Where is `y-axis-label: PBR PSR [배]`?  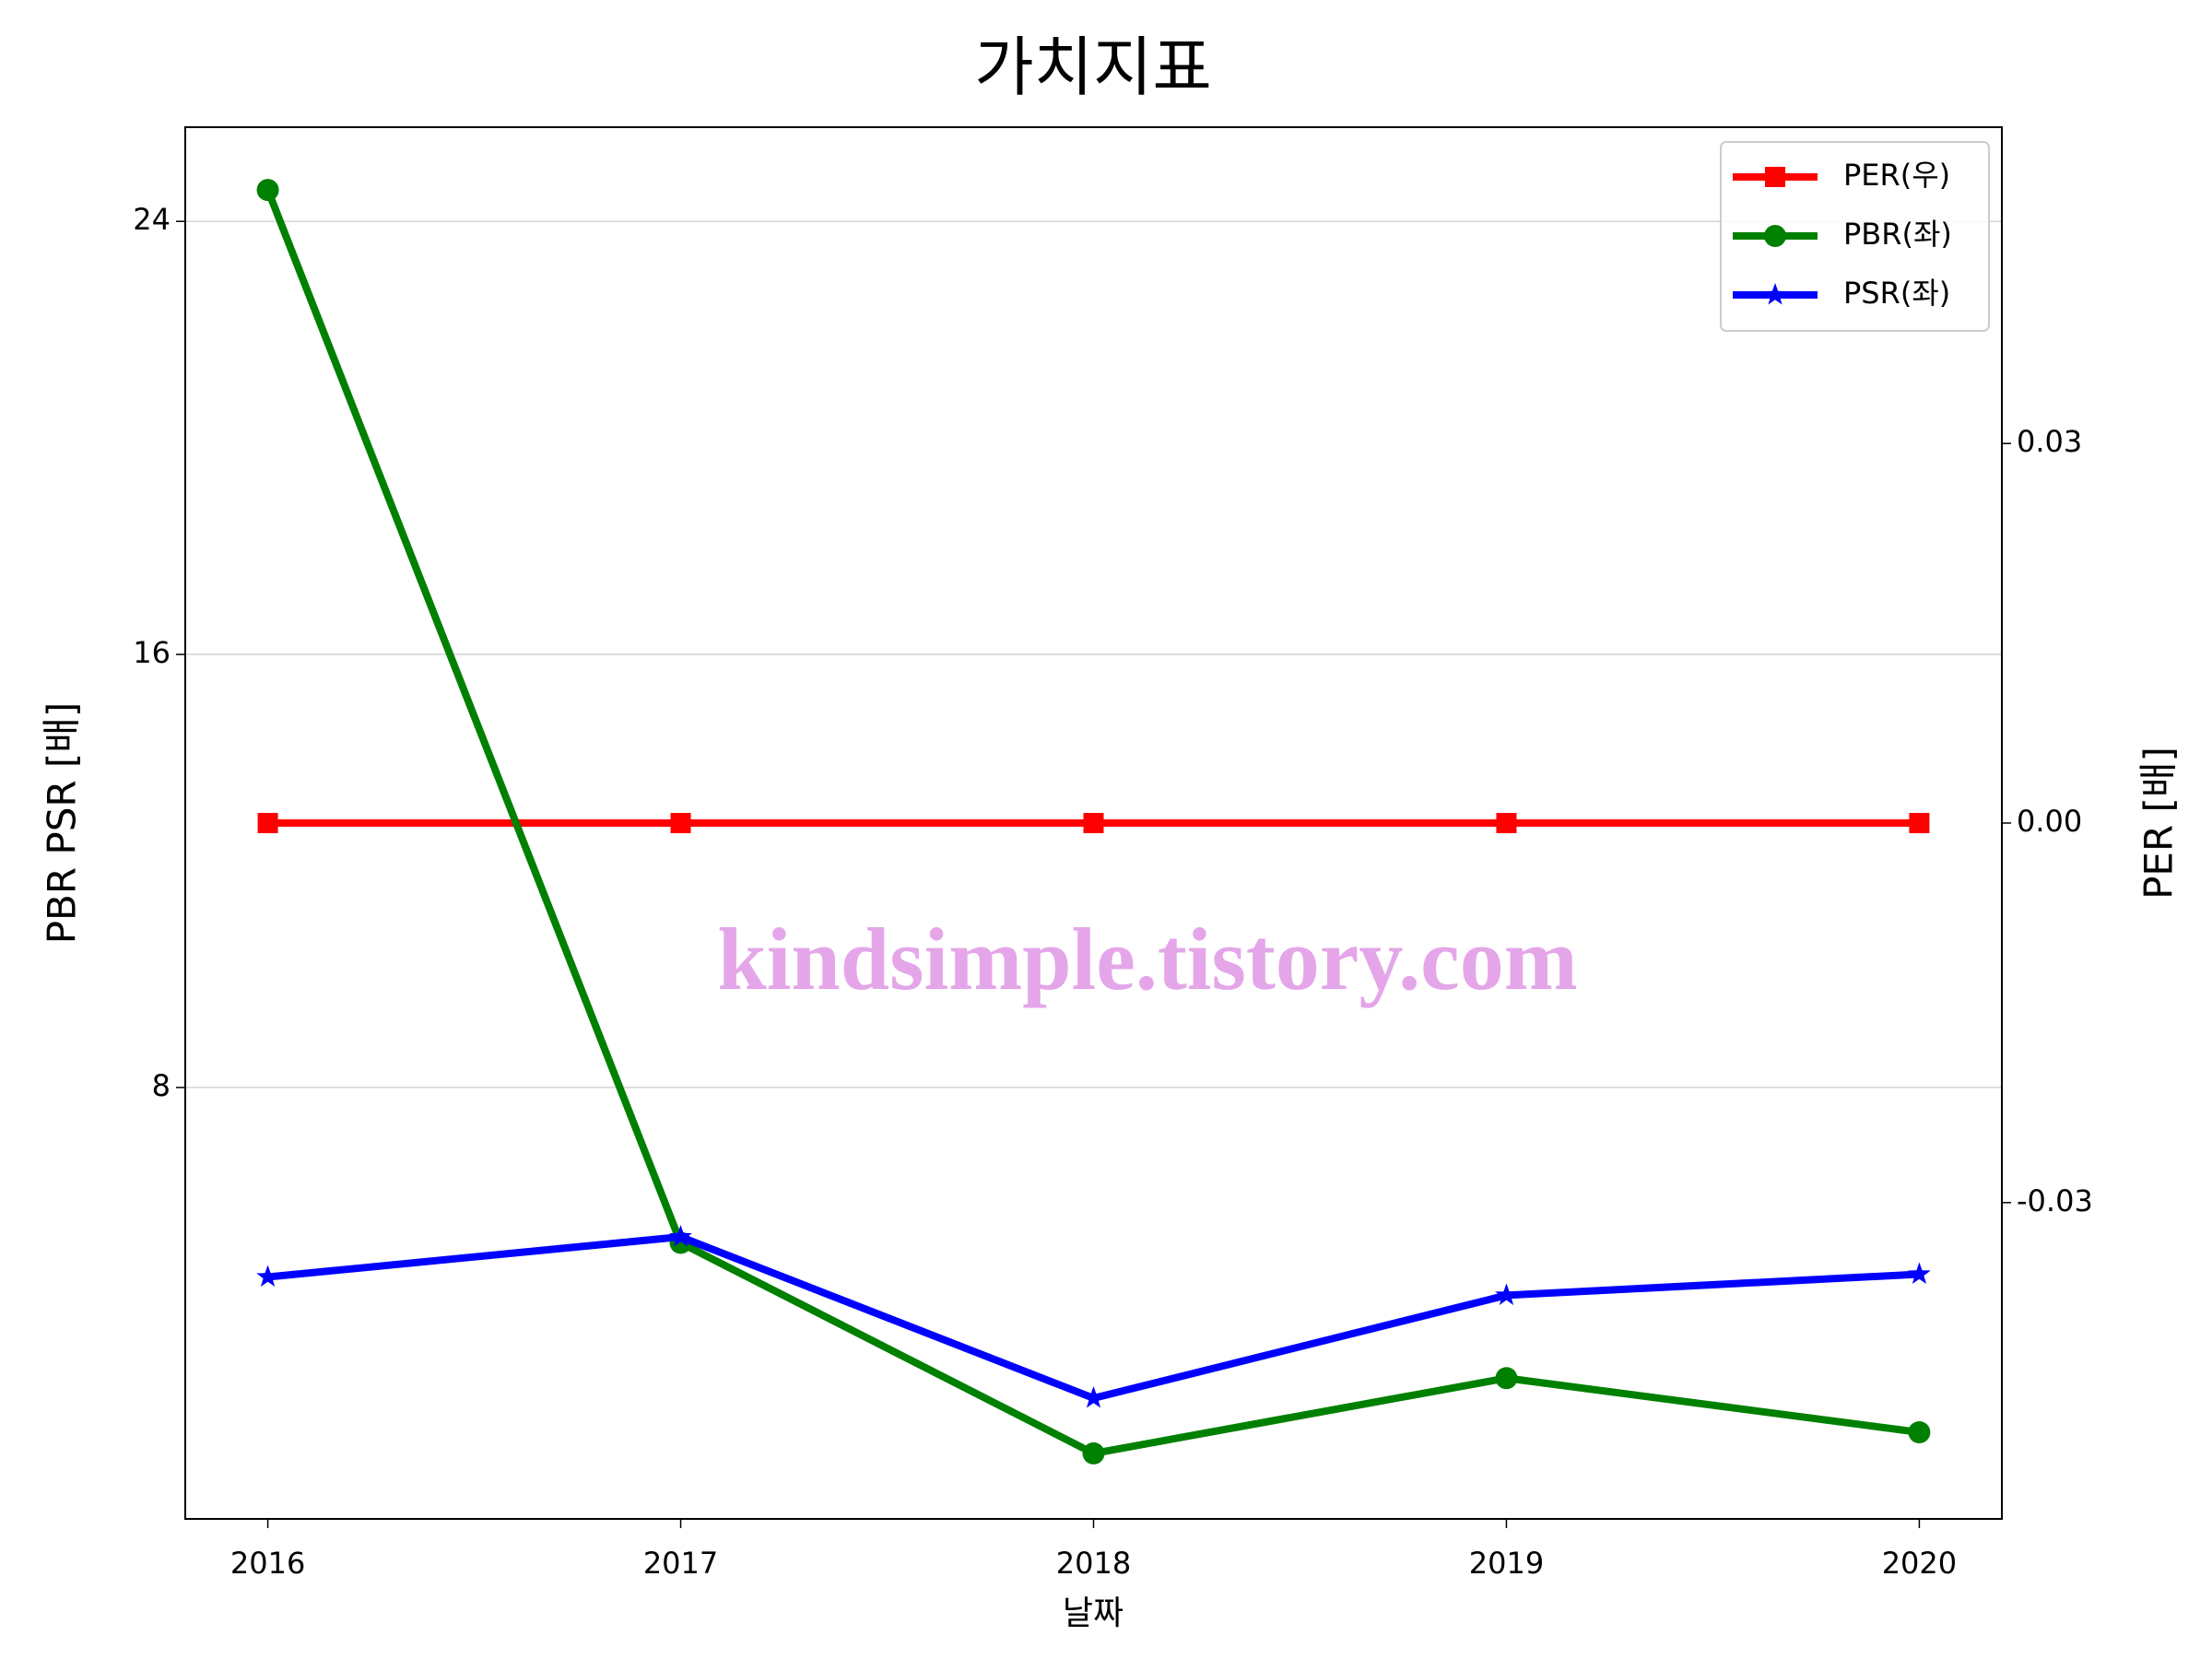
y-axis-label: PBR PSR [배] is located at coordinates (62, 823).